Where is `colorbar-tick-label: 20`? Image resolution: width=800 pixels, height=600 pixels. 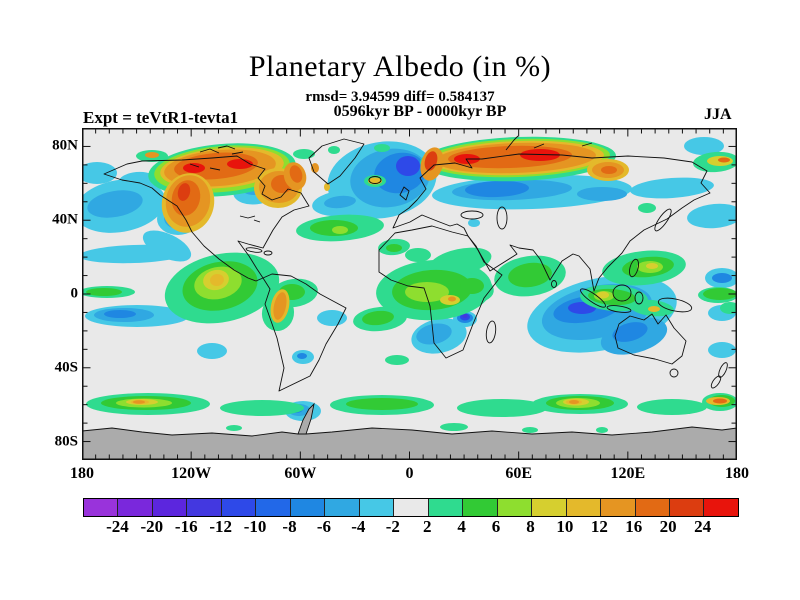
colorbar-tick-label: 20 is located at coordinates (668, 526).